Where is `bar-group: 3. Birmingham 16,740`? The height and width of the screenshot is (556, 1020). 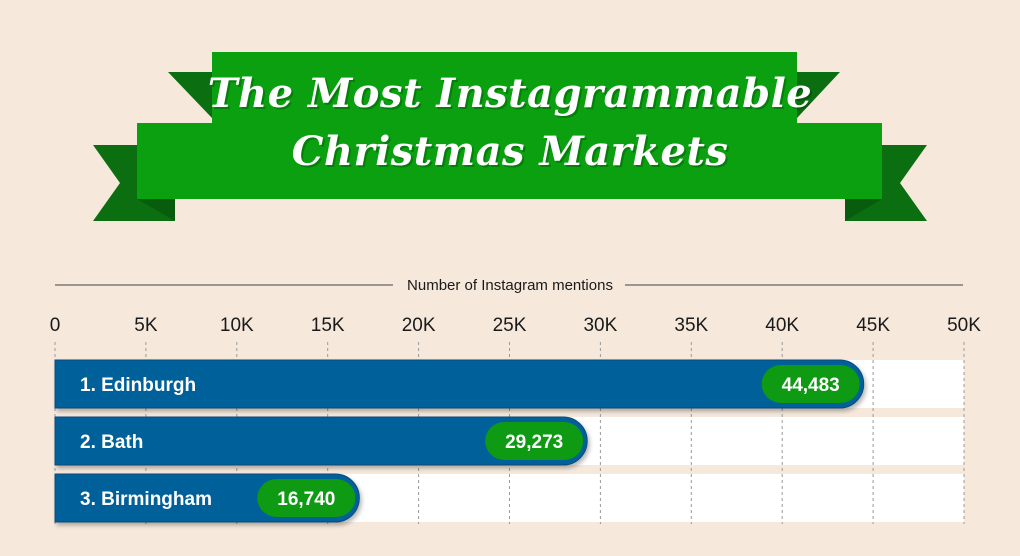
bar-group: 3. Birmingham 16,740 is located at coordinates (207, 498).